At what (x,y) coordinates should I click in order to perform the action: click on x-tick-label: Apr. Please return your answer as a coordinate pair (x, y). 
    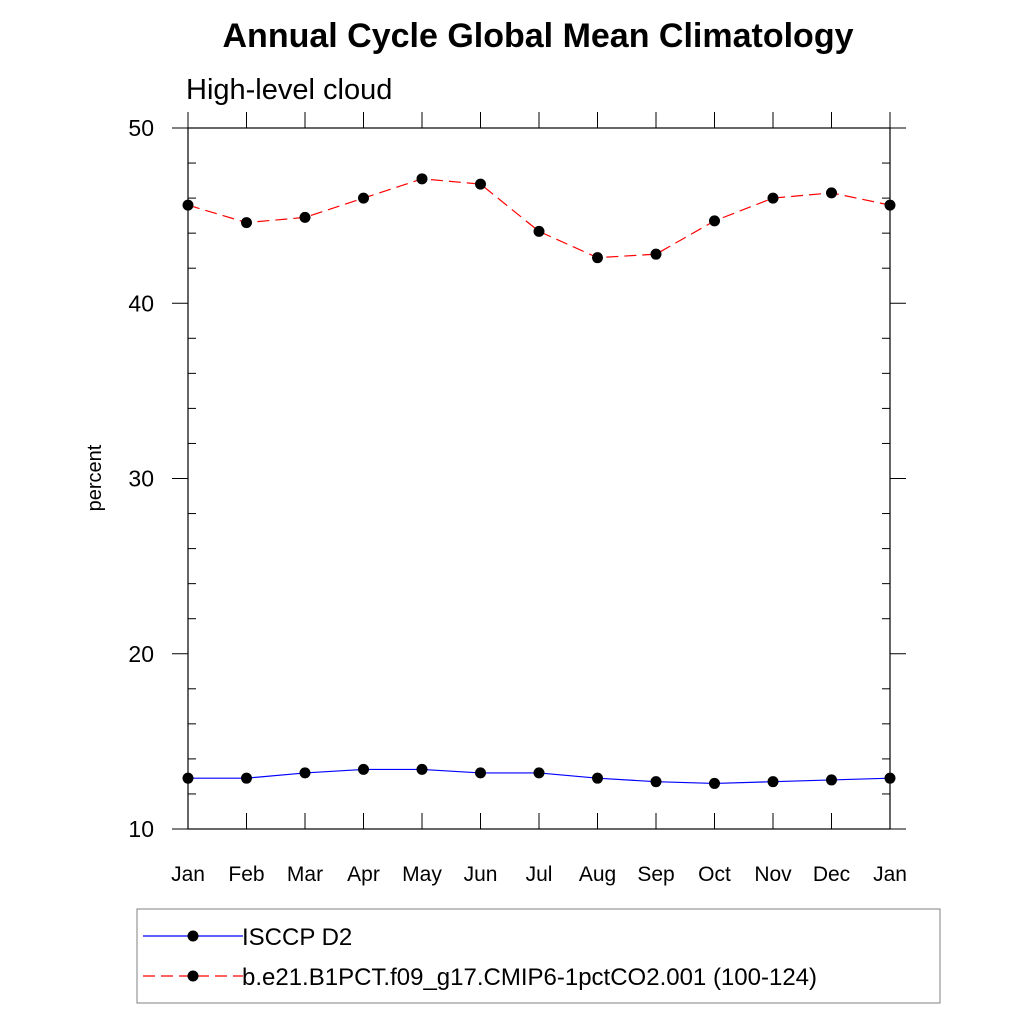
    Looking at the image, I should click on (363, 874).